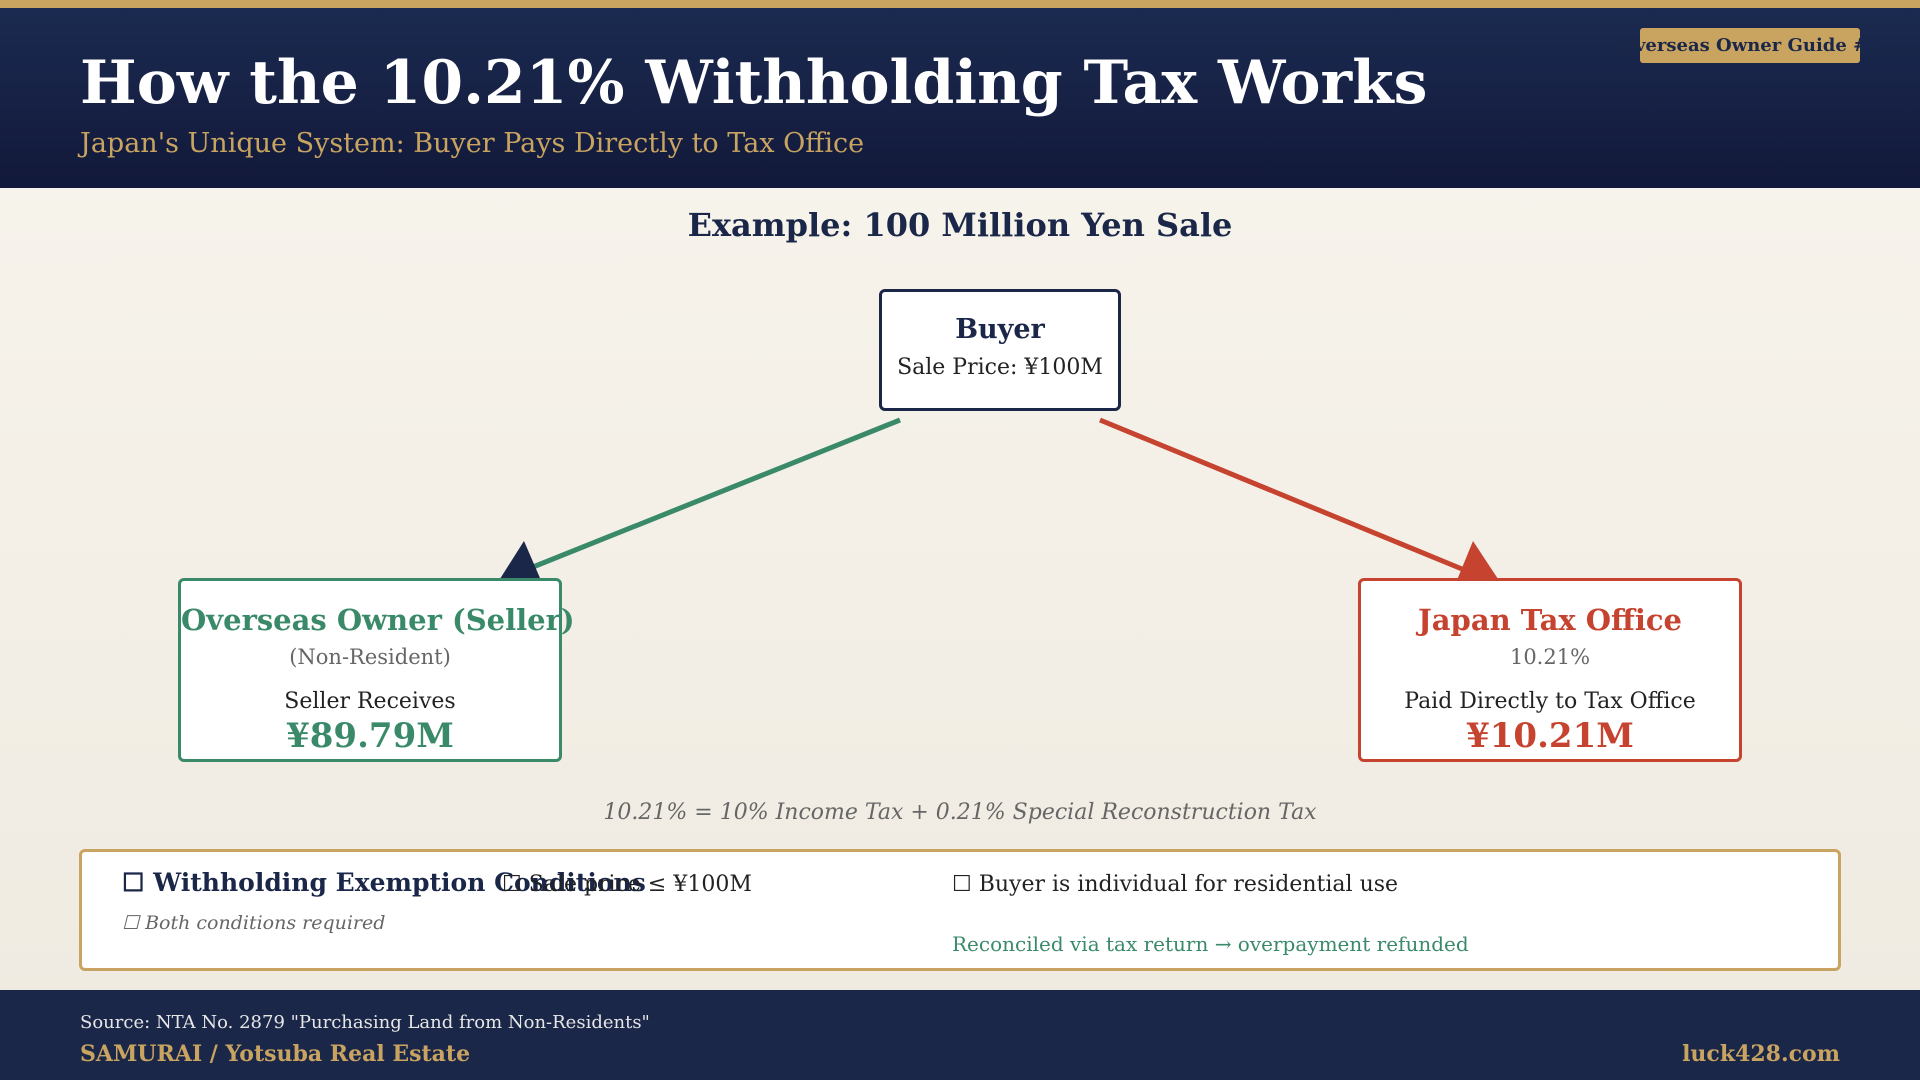 The image size is (1920, 1080). I want to click on buyer-sale-price: Sale Price: ¥100M, so click(1000, 367).